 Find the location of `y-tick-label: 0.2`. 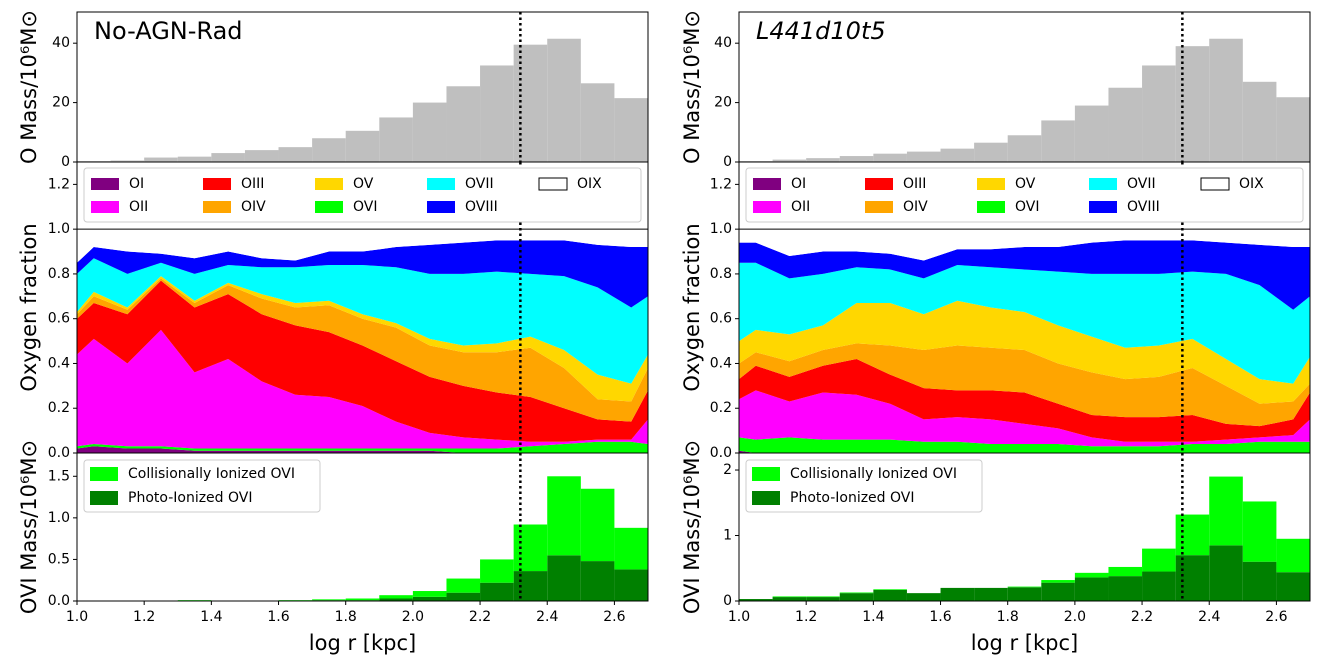

y-tick-label: 0.2 is located at coordinates (59, 408).